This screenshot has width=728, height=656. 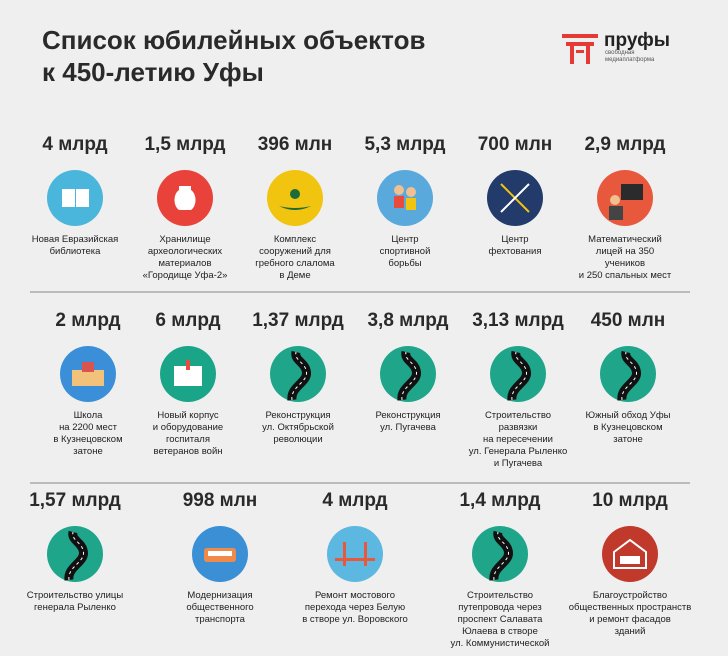 I want to click on amount: 6 млрд, so click(x=188, y=320).